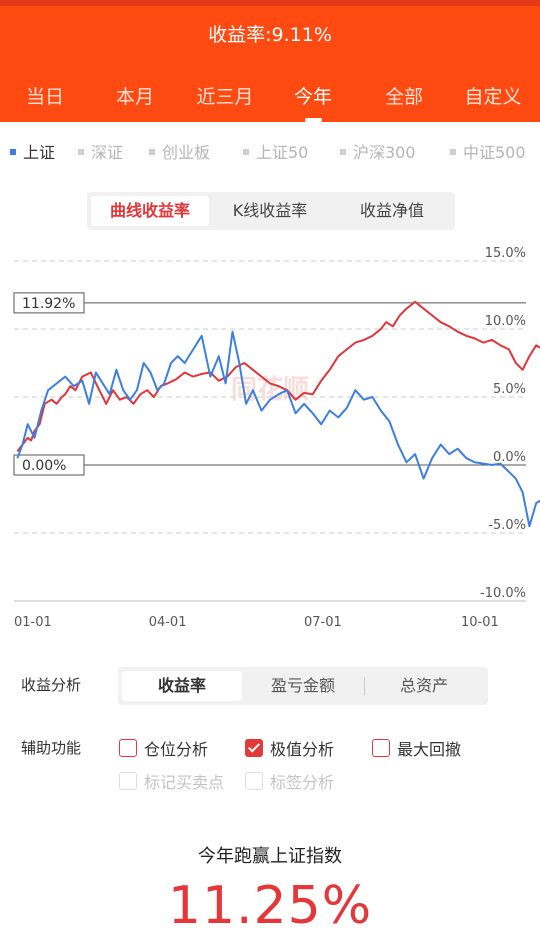 Image resolution: width=540 pixels, height=947 pixels. I want to click on summary-label: 今年跑赢上证指数, so click(270, 856).